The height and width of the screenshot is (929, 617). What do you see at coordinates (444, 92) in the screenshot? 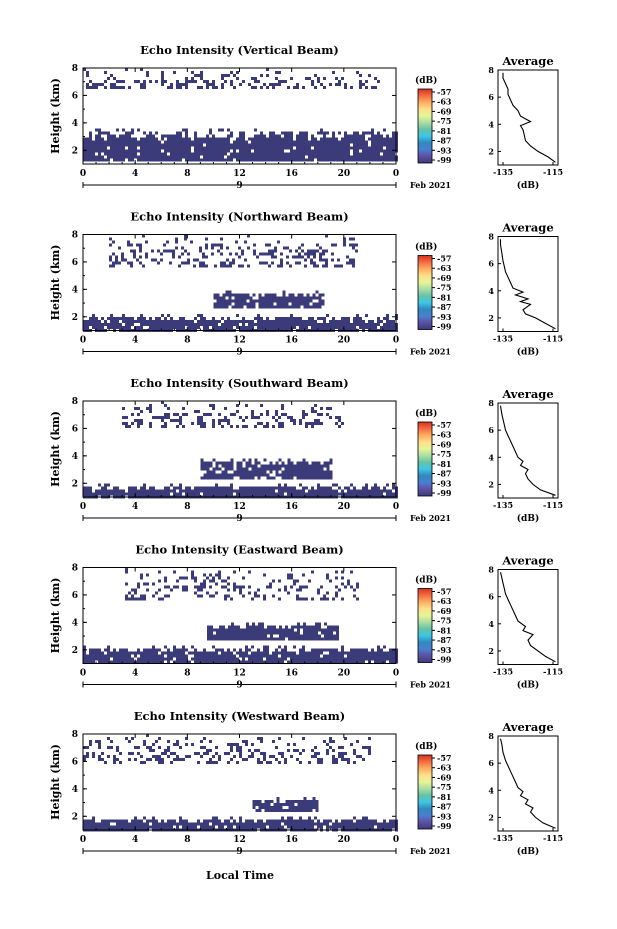
I see `colorbar-label: -57` at bounding box center [444, 92].